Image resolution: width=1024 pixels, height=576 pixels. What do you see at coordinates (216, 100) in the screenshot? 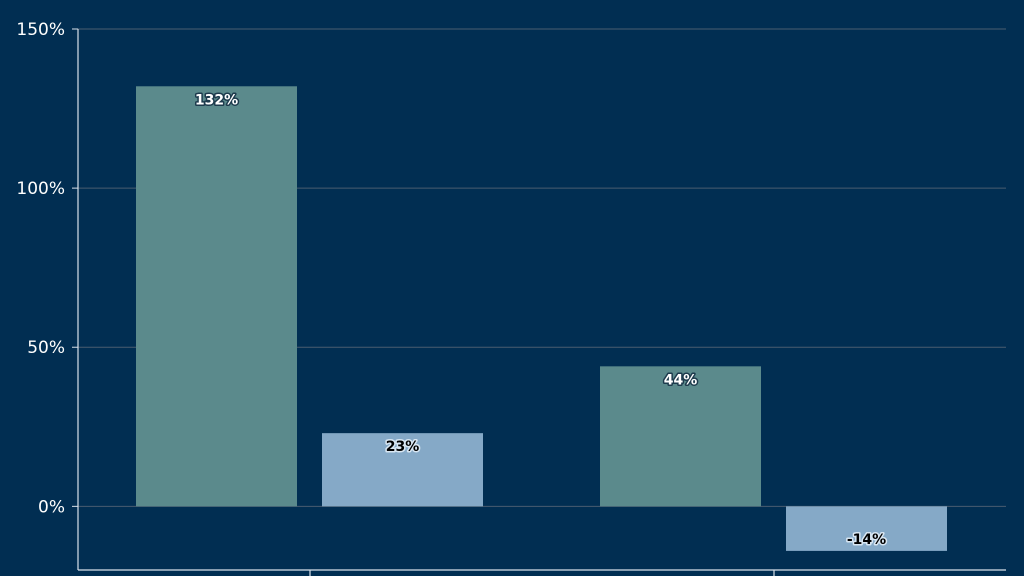
I see `data-label: 132%` at bounding box center [216, 100].